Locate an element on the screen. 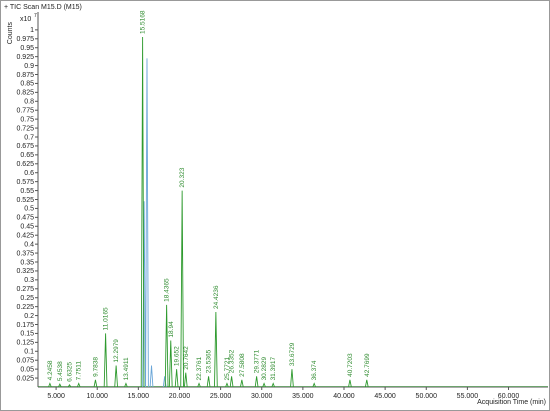  peak-label: 20.7642 is located at coordinates (186, 358).